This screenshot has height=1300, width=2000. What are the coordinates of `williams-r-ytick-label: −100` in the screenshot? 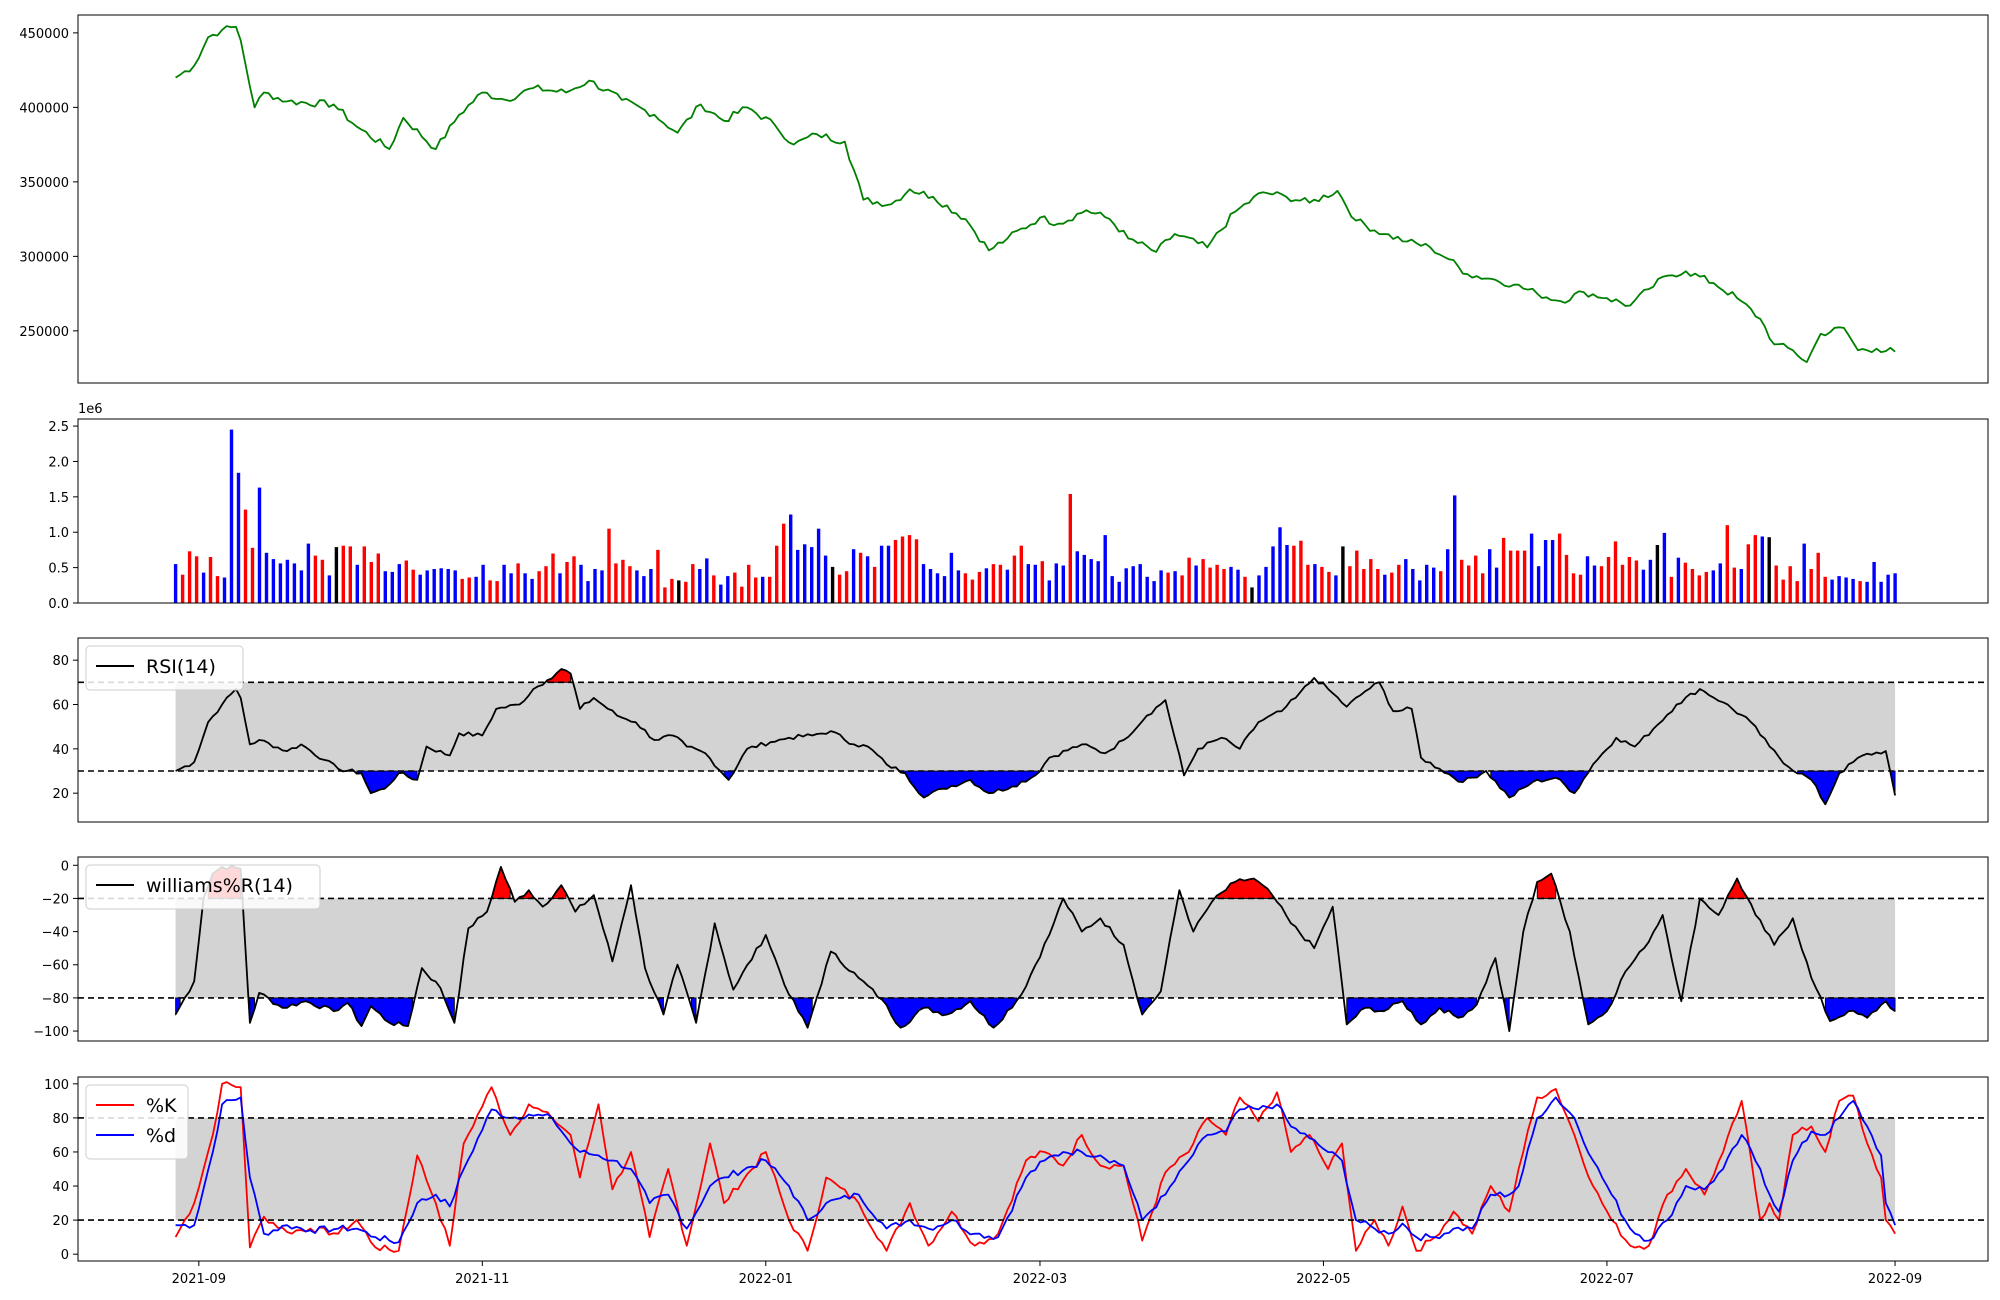 It's located at (51, 1032).